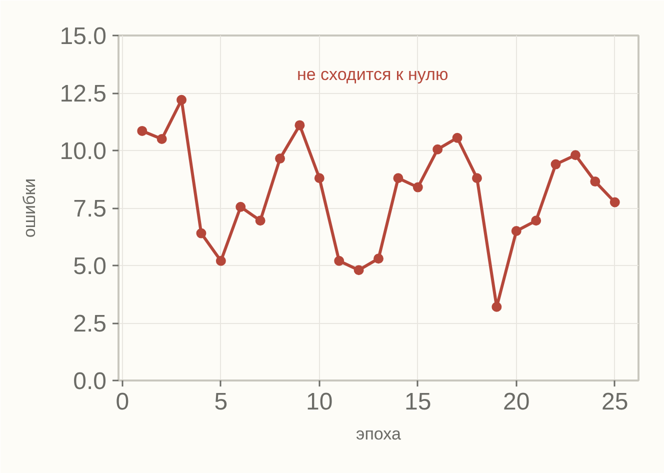 The image size is (664, 473). What do you see at coordinates (90, 381) in the screenshot?
I see `y-tick-label: 0.0` at bounding box center [90, 381].